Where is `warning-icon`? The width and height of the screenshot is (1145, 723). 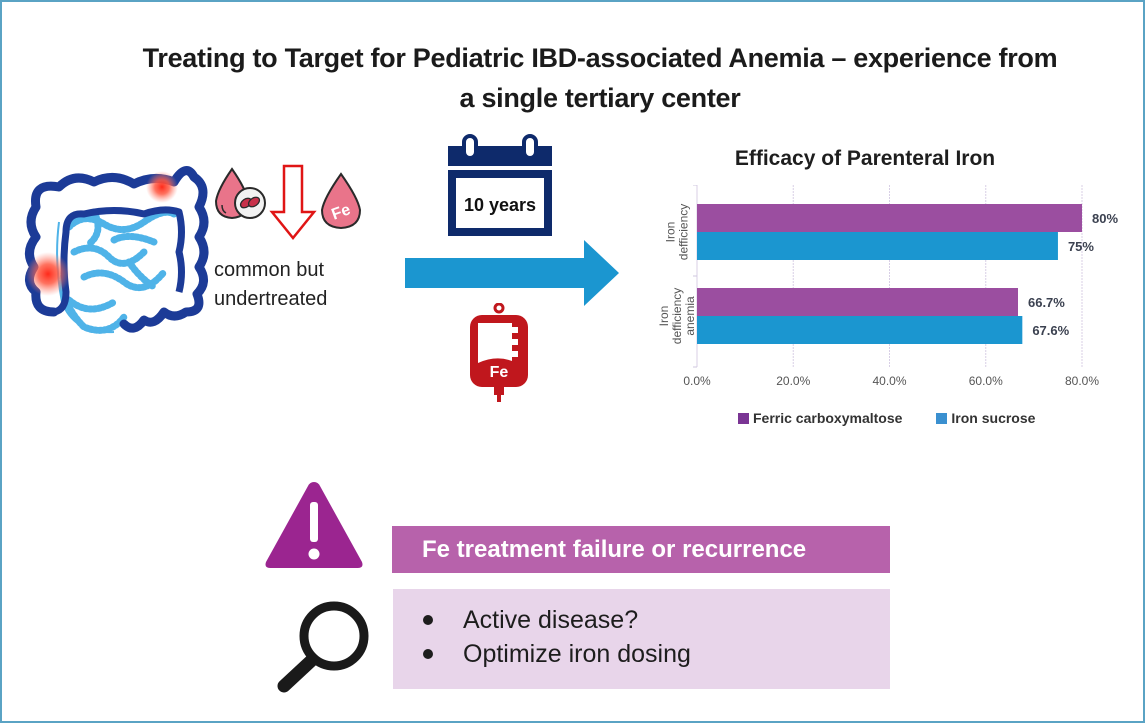
warning-icon is located at coordinates (314, 525).